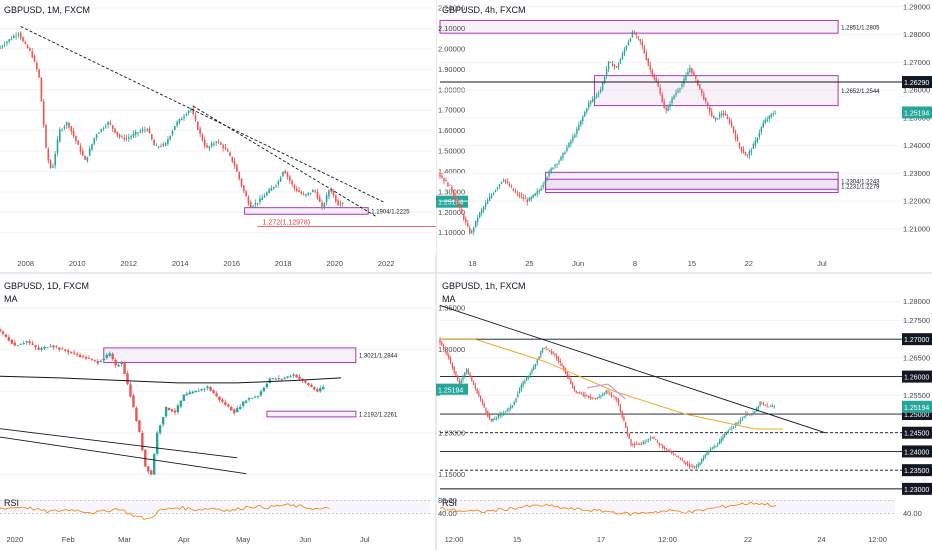 The image size is (932, 550). I want to click on y-tick-label: 1.15000, so click(451, 474).